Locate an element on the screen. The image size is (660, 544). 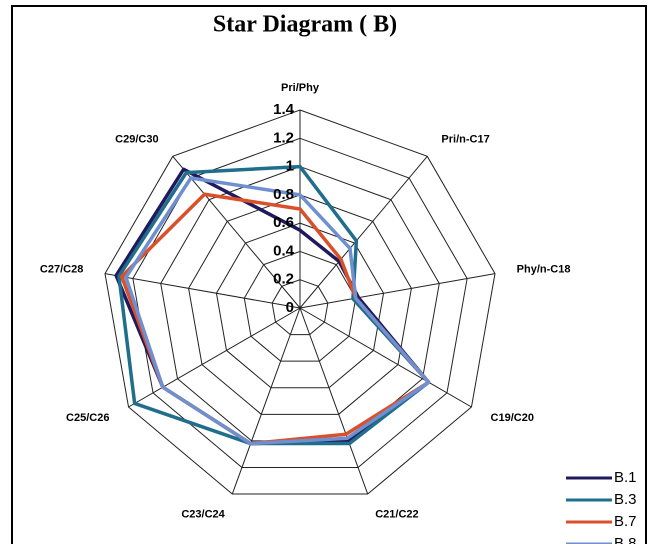
axis-label: Pri/n-C17 is located at coordinates (465, 139).